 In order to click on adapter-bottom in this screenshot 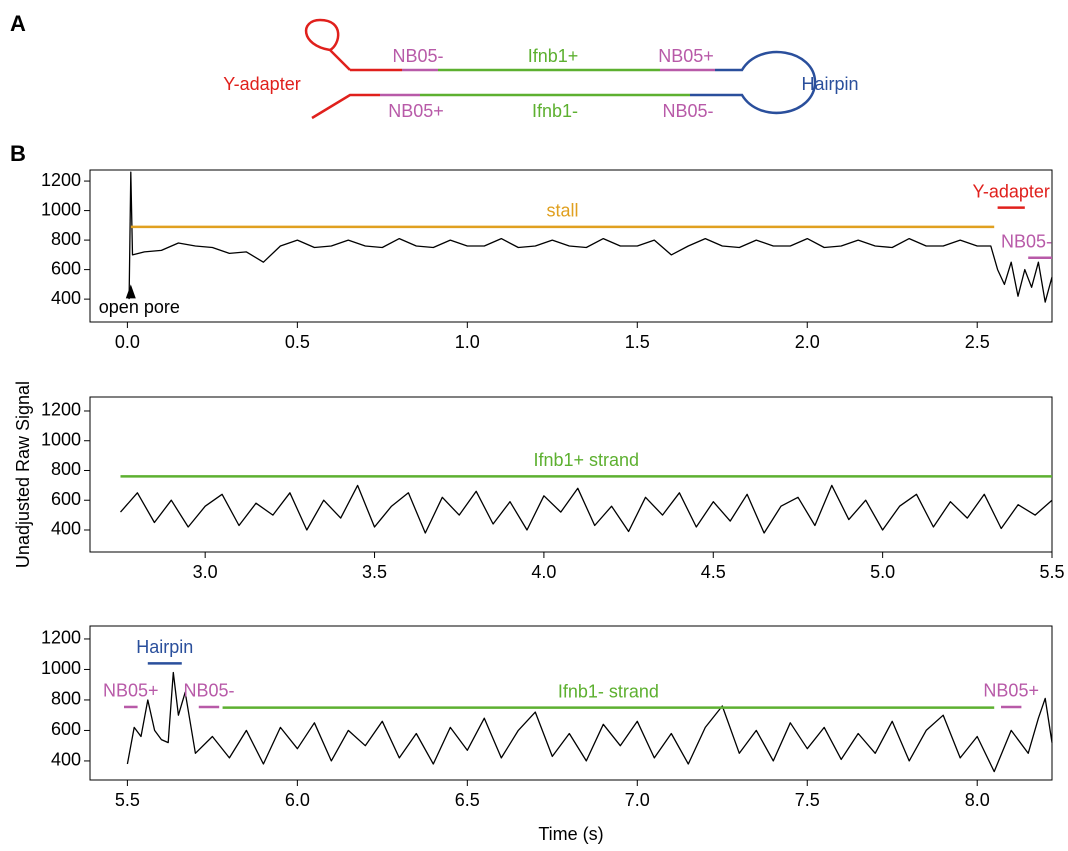, I will do `click(345, 106)`.